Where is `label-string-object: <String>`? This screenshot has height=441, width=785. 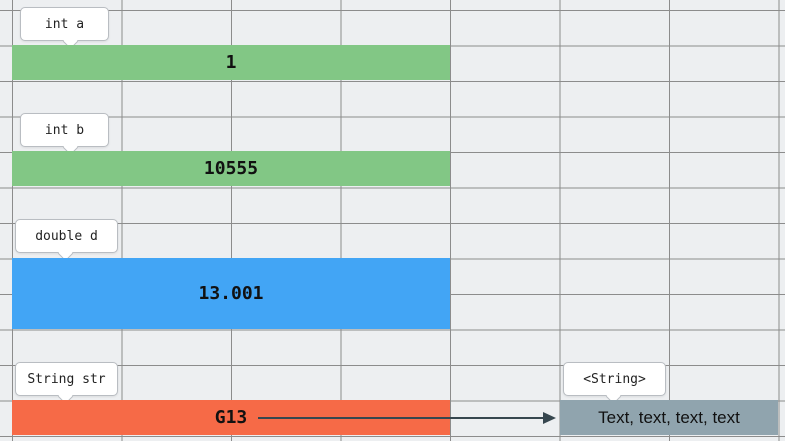
label-string-object: <String> is located at coordinates (614, 379).